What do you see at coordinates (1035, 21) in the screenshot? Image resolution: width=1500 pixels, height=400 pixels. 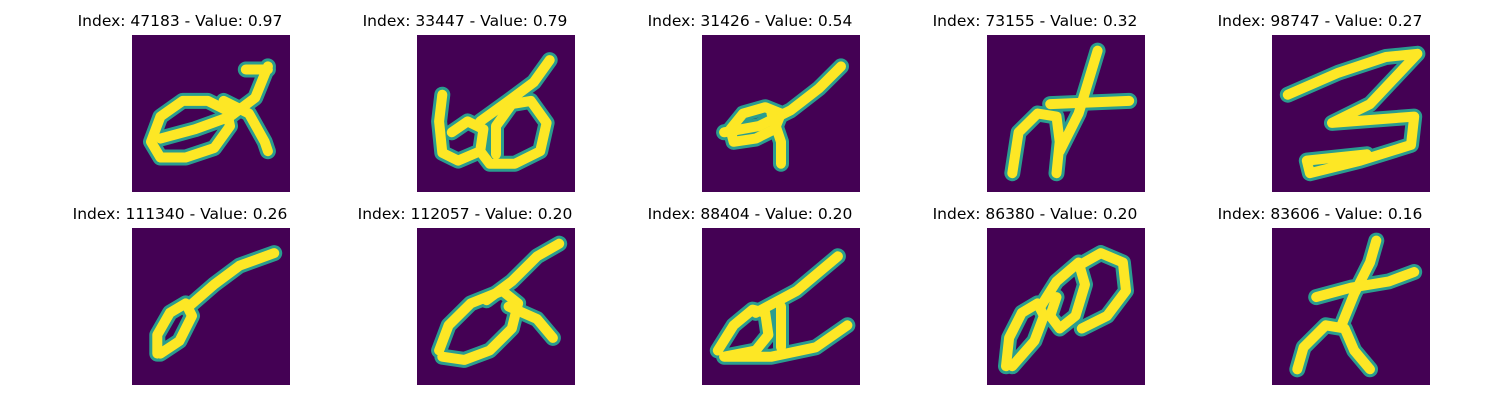 I see `subplot-title: Index: 73155 - Value: 0.32` at bounding box center [1035, 21].